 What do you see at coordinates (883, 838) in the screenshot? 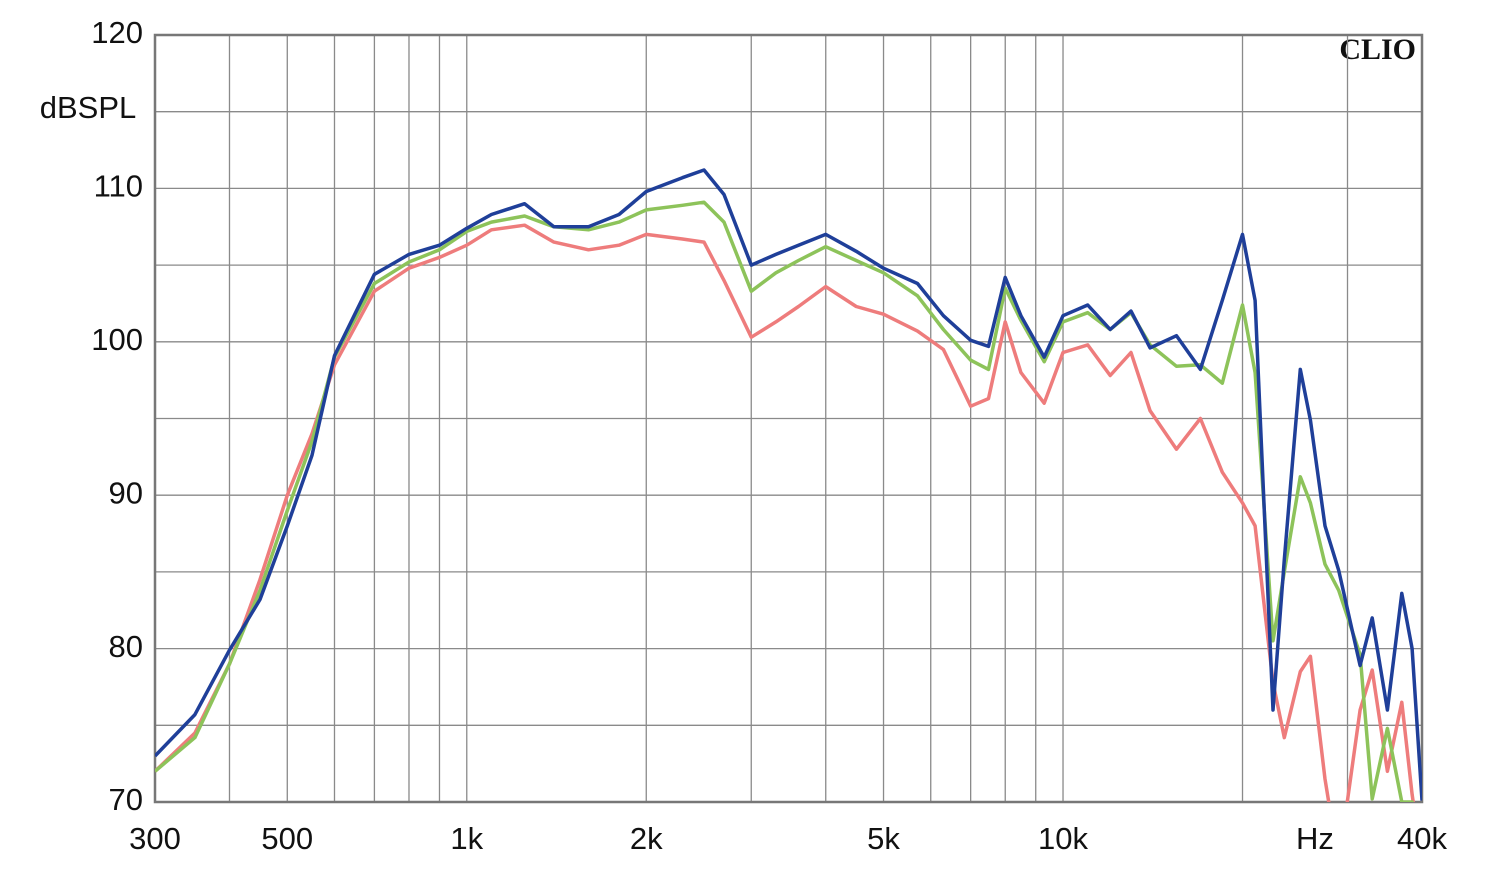
I see `x-tick-label: 5k` at bounding box center [883, 838].